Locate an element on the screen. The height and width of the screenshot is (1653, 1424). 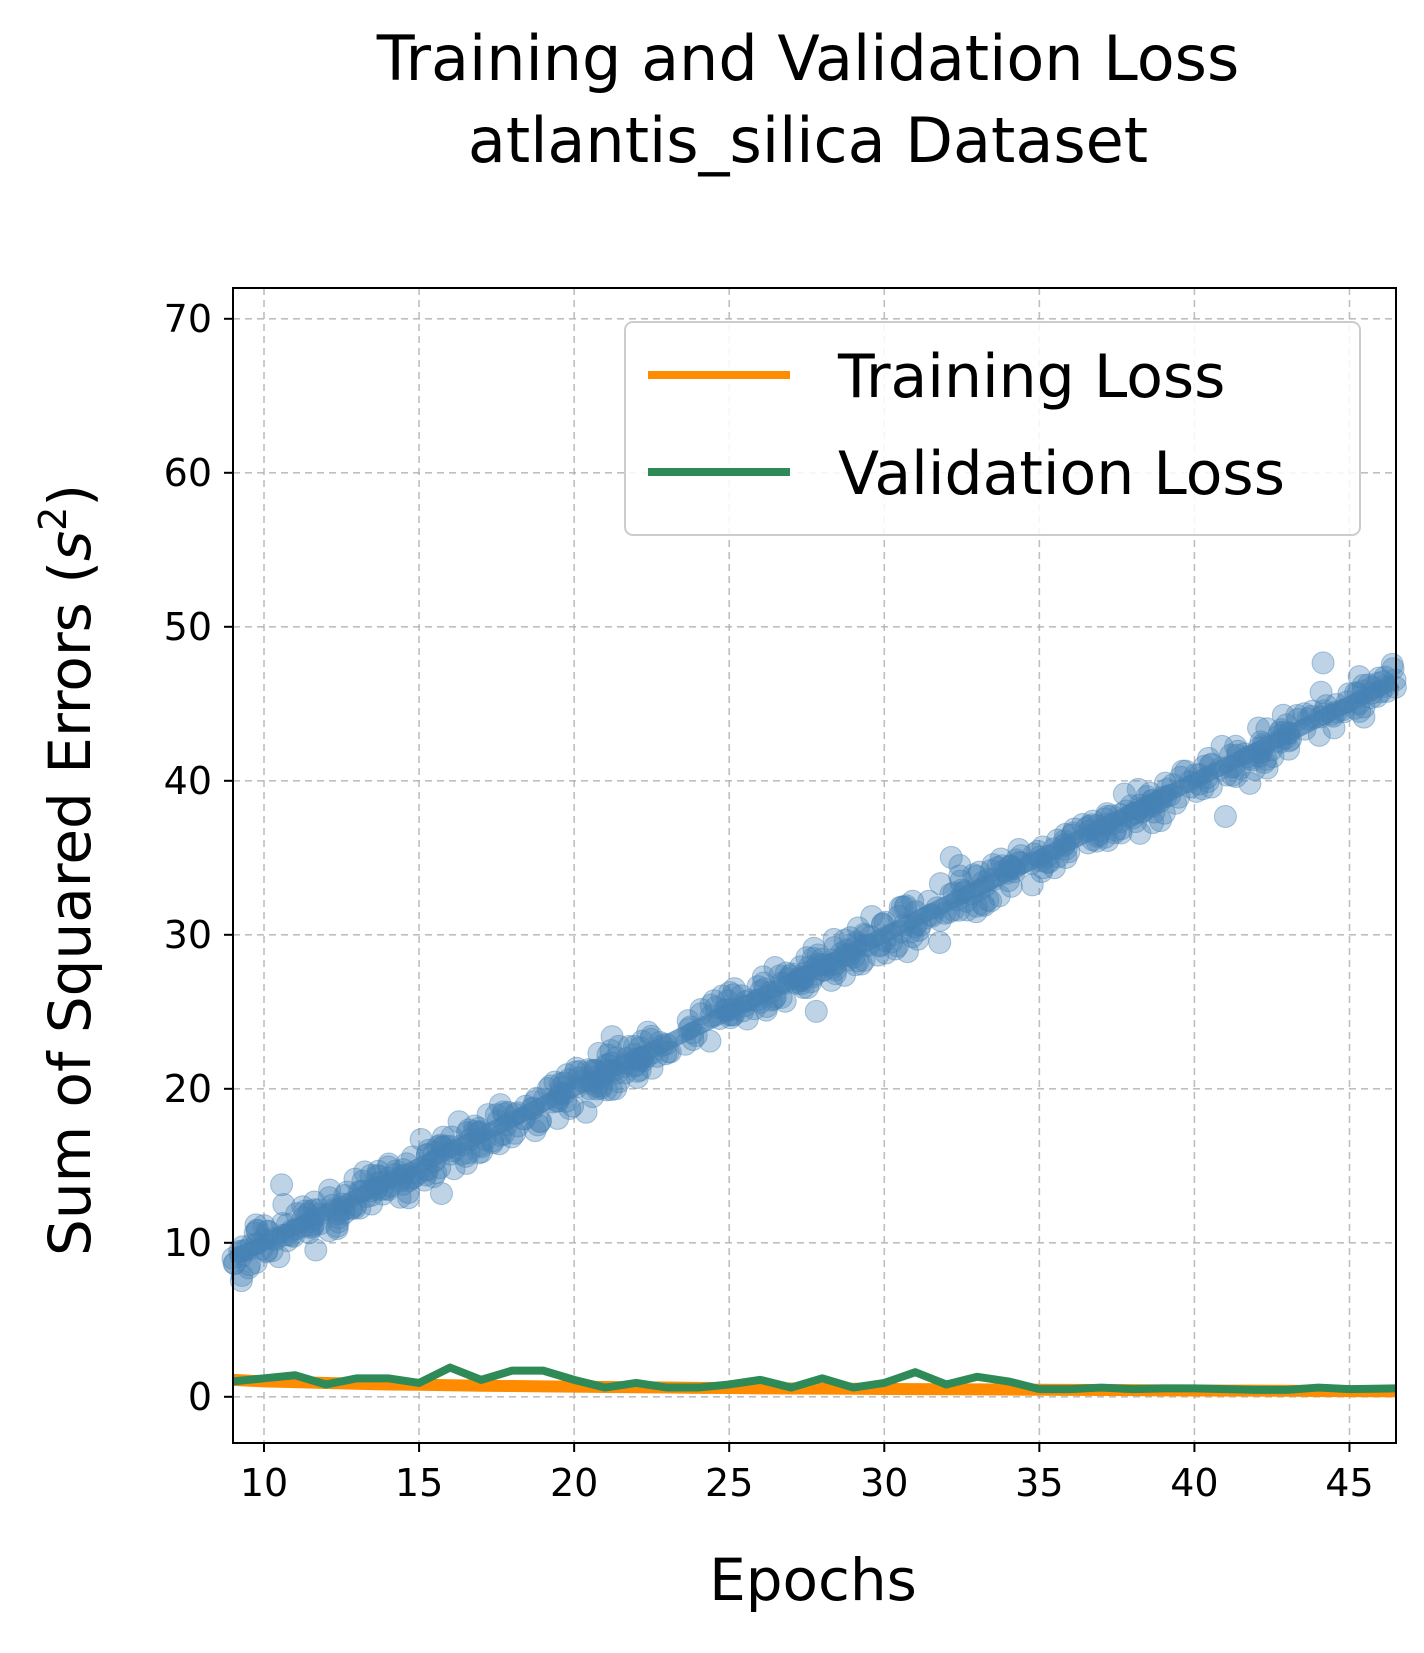
y-axis-label-close: ) is located at coordinates (70, 495).